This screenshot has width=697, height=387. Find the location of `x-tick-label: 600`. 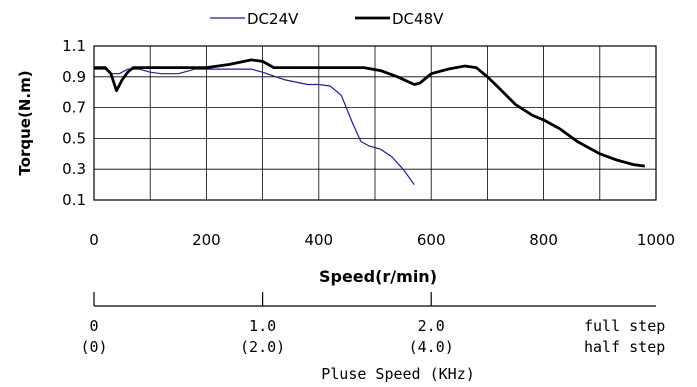

x-tick-label: 600 is located at coordinates (431, 240).